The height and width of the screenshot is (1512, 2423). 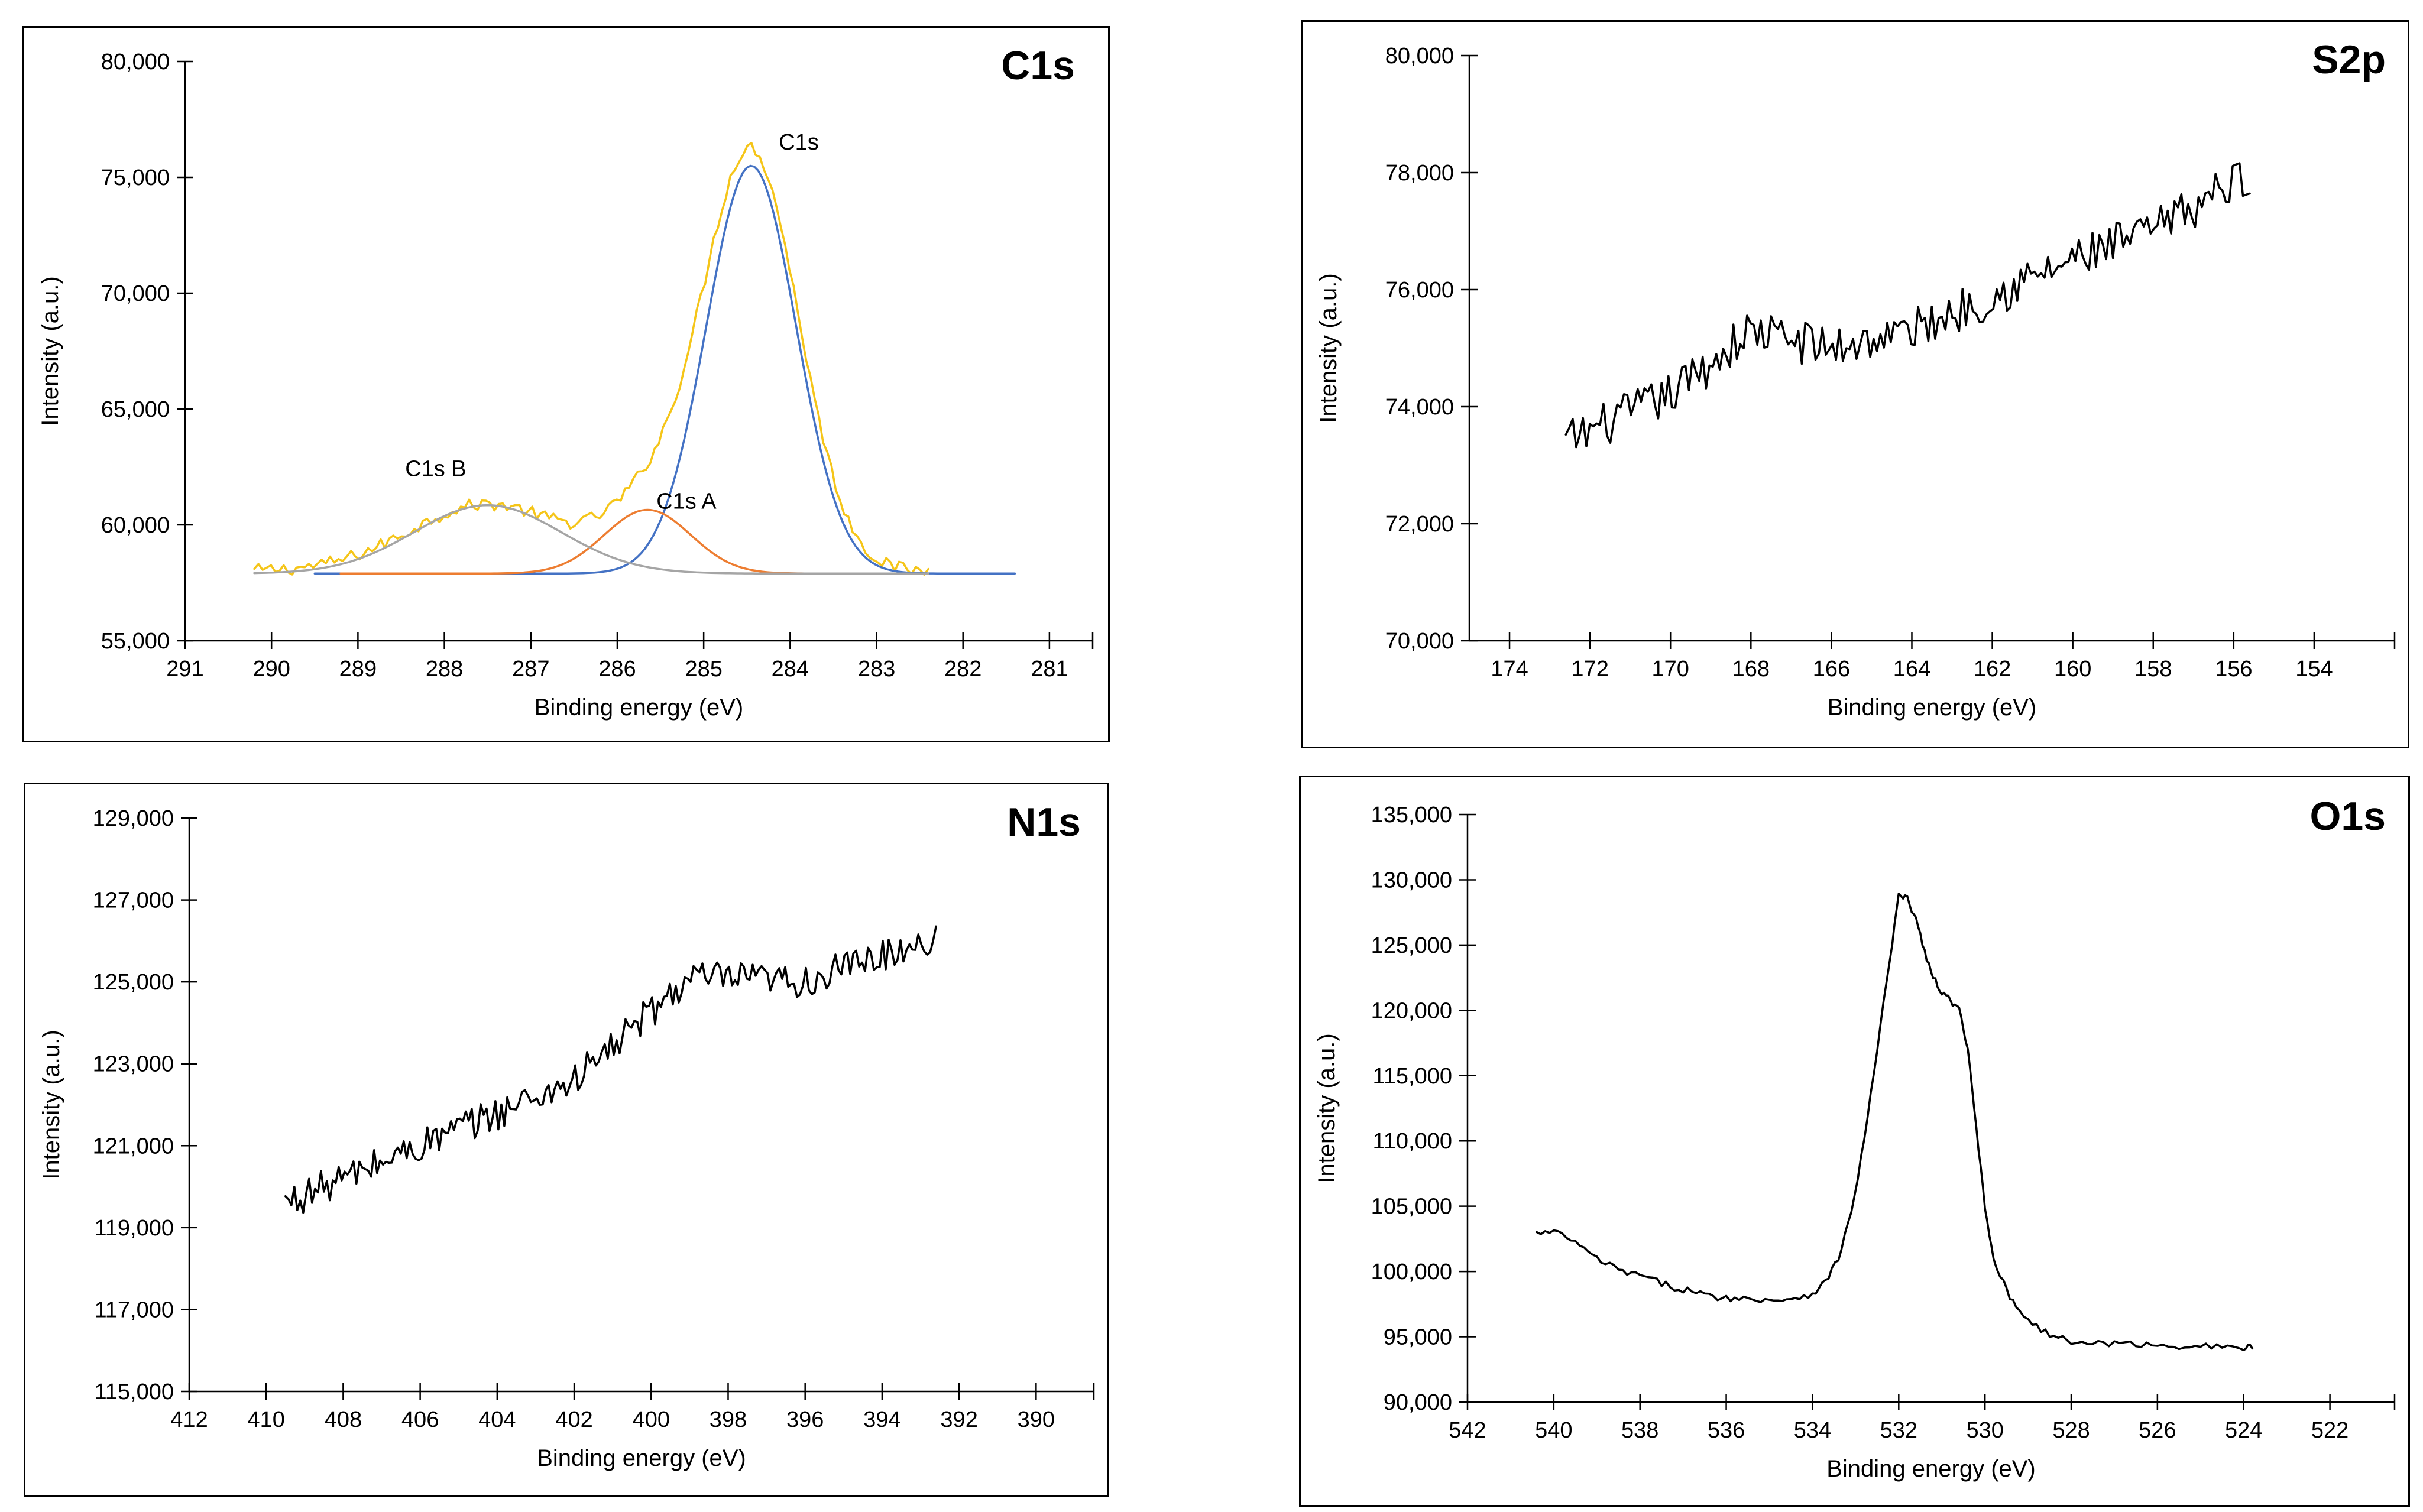 What do you see at coordinates (135, 642) in the screenshot?
I see `y-tick-label: 55,000` at bounding box center [135, 642].